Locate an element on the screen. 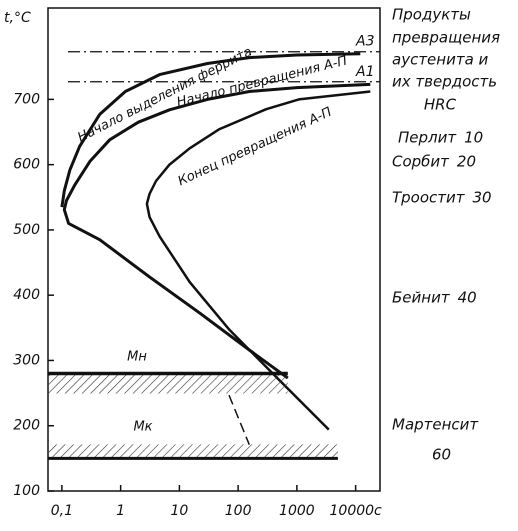 This screenshot has width=518, height=531. x-tick-label: 10 is located at coordinates (179, 511).